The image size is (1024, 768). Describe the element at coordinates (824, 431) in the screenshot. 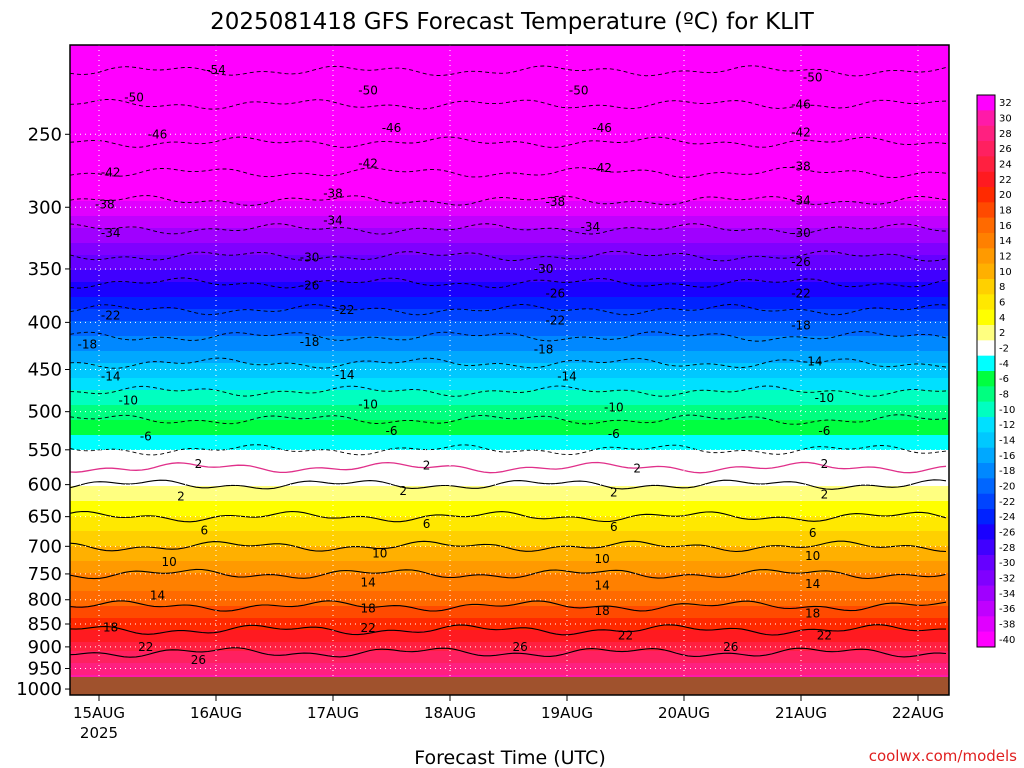

I see `contour-label: -6` at that location.